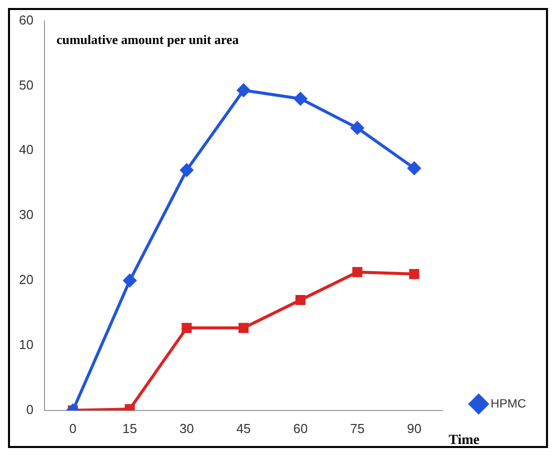 This screenshot has height=459, width=558. I want to click on y-tick-label: 30, so click(26, 214).